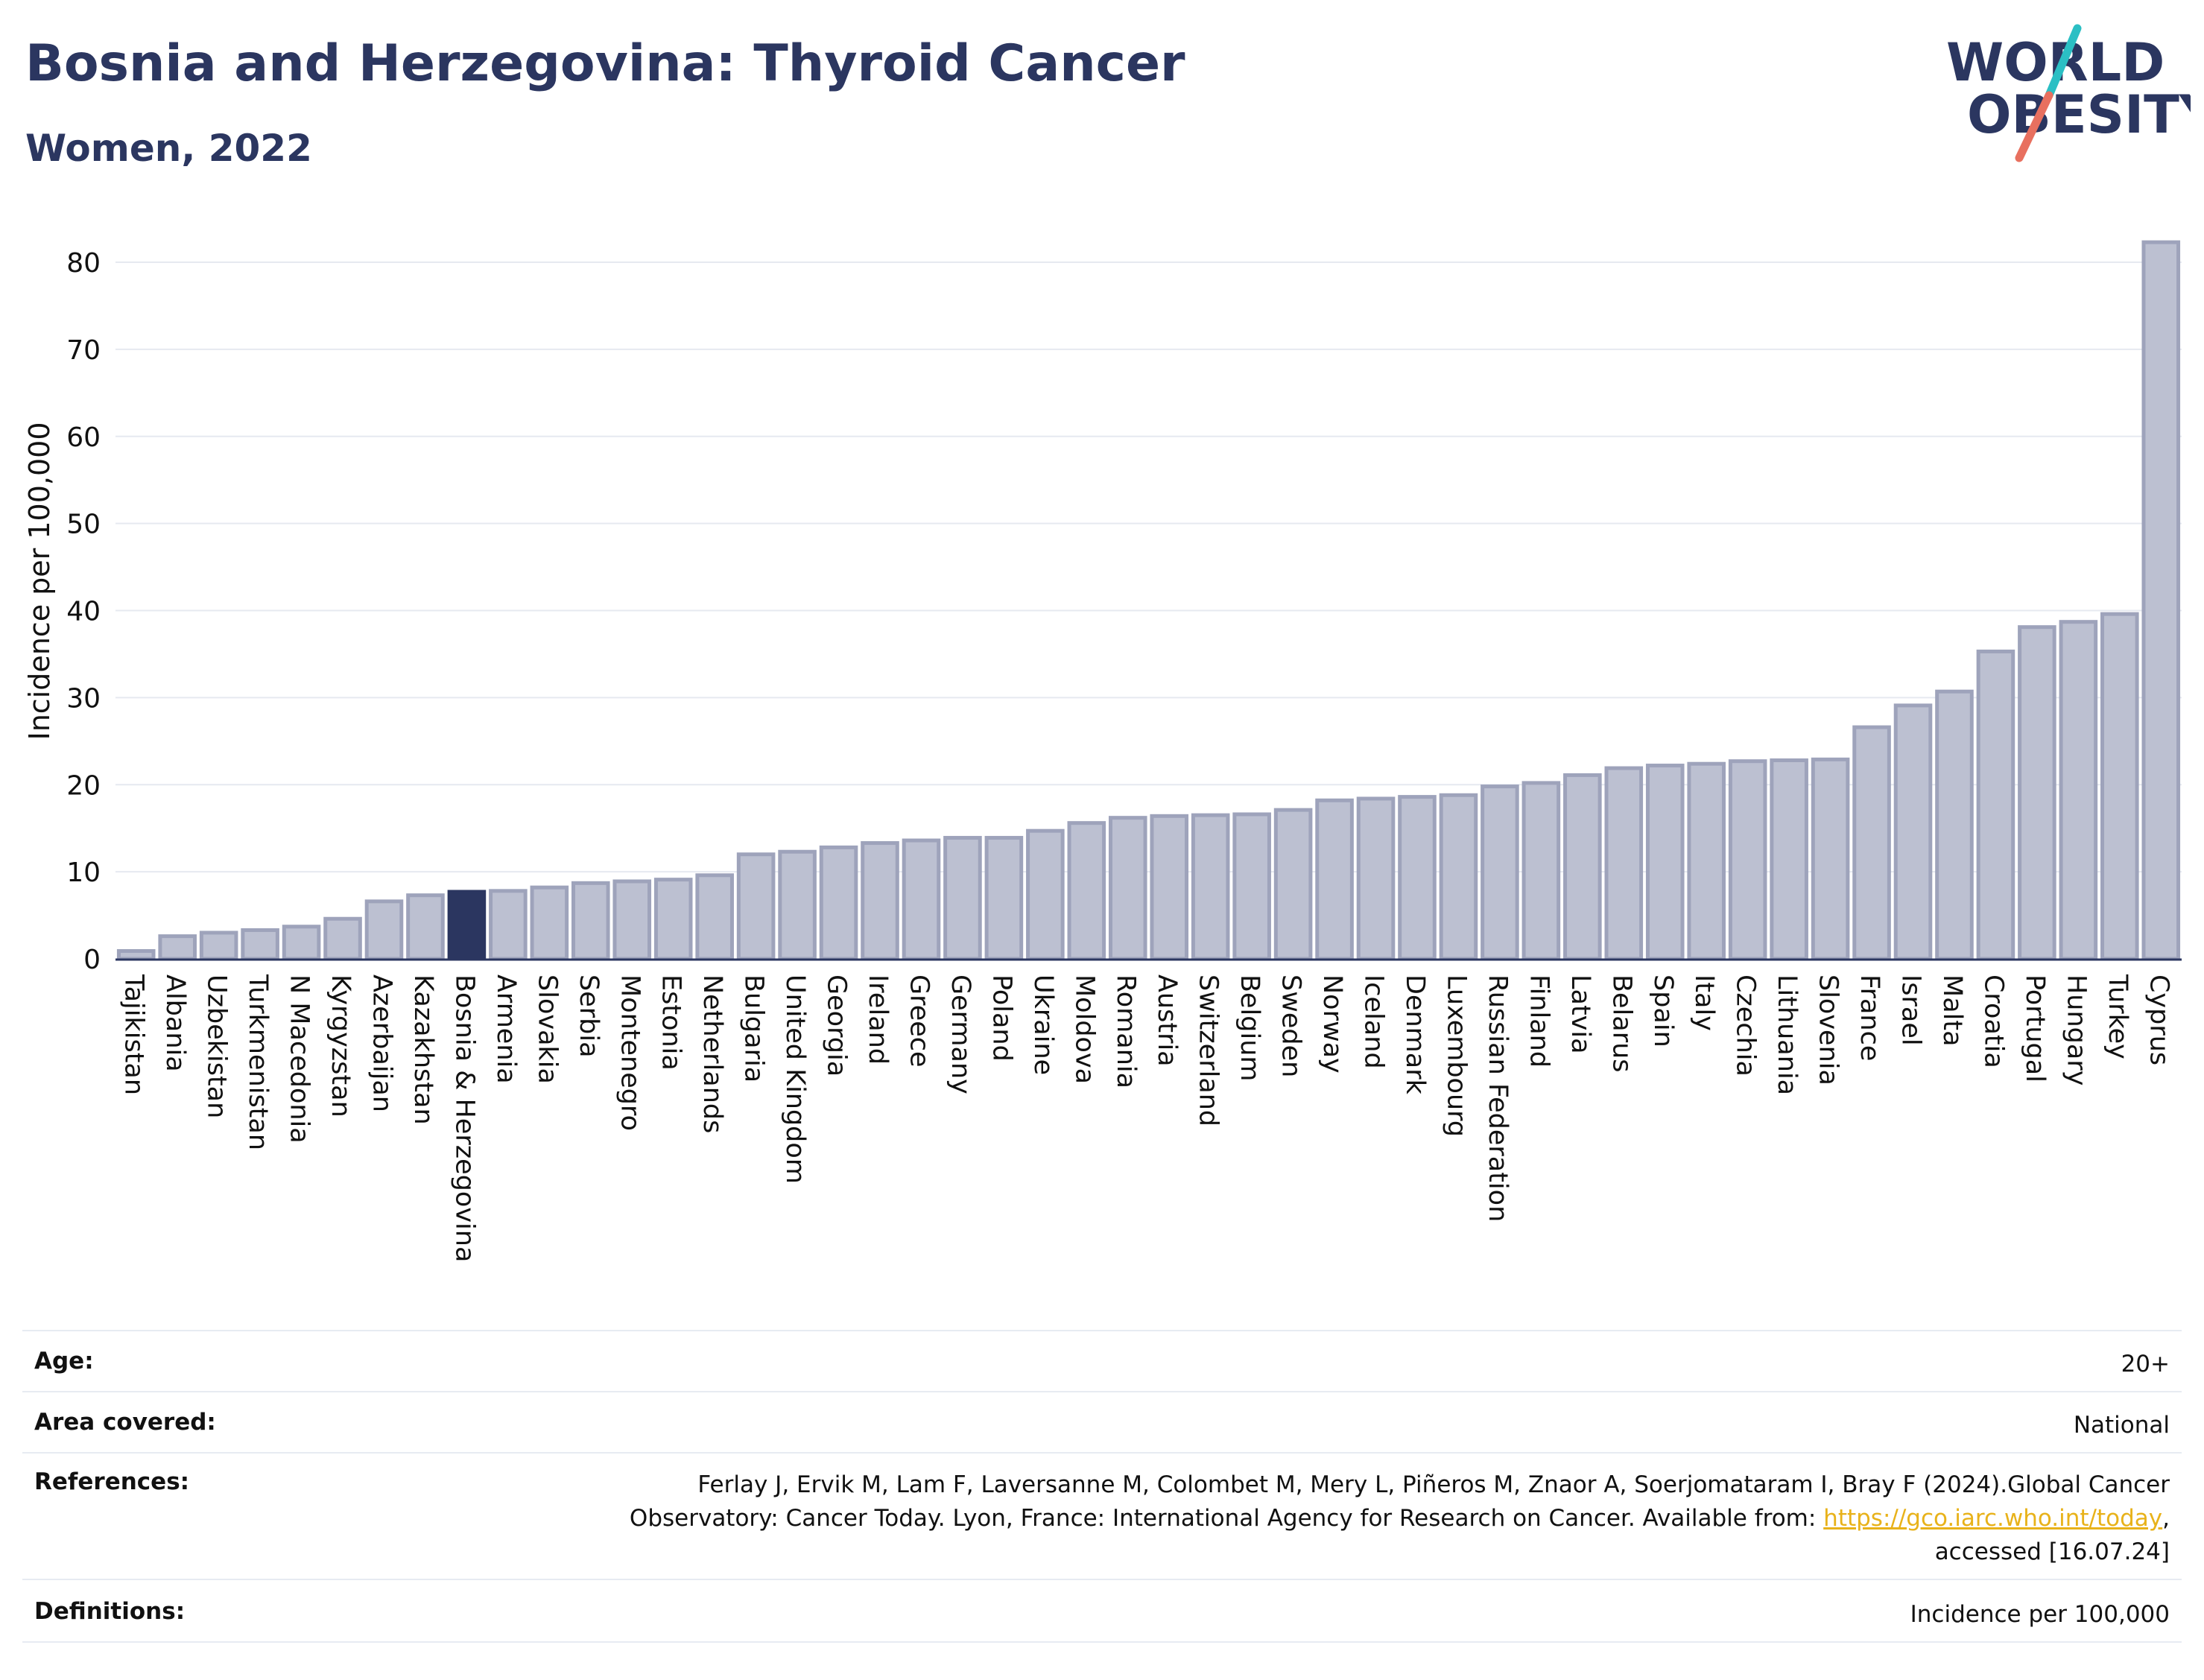 This screenshot has width=2204, height=1680. I want to click on bar-belarus, so click(1624, 863).